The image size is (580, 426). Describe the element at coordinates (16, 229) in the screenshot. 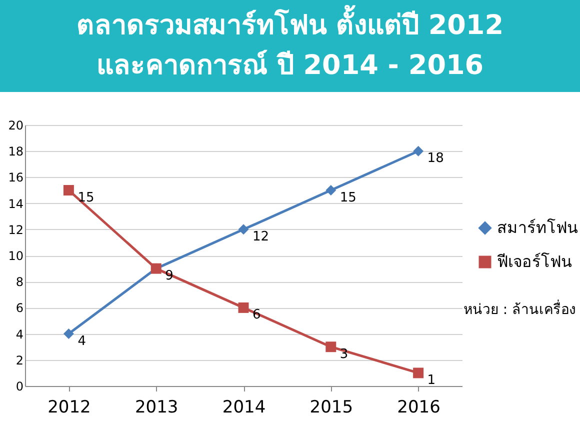

I see `y-tick-label: 12` at that location.